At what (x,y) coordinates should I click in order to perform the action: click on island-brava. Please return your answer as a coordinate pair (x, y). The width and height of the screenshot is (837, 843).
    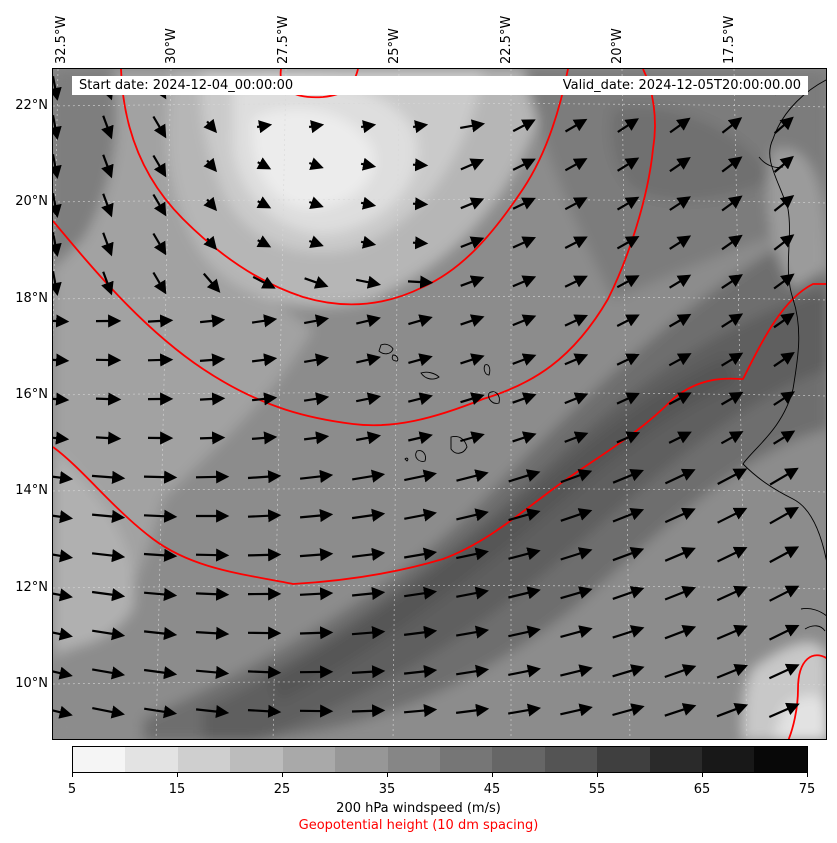
    Looking at the image, I should click on (406, 459).